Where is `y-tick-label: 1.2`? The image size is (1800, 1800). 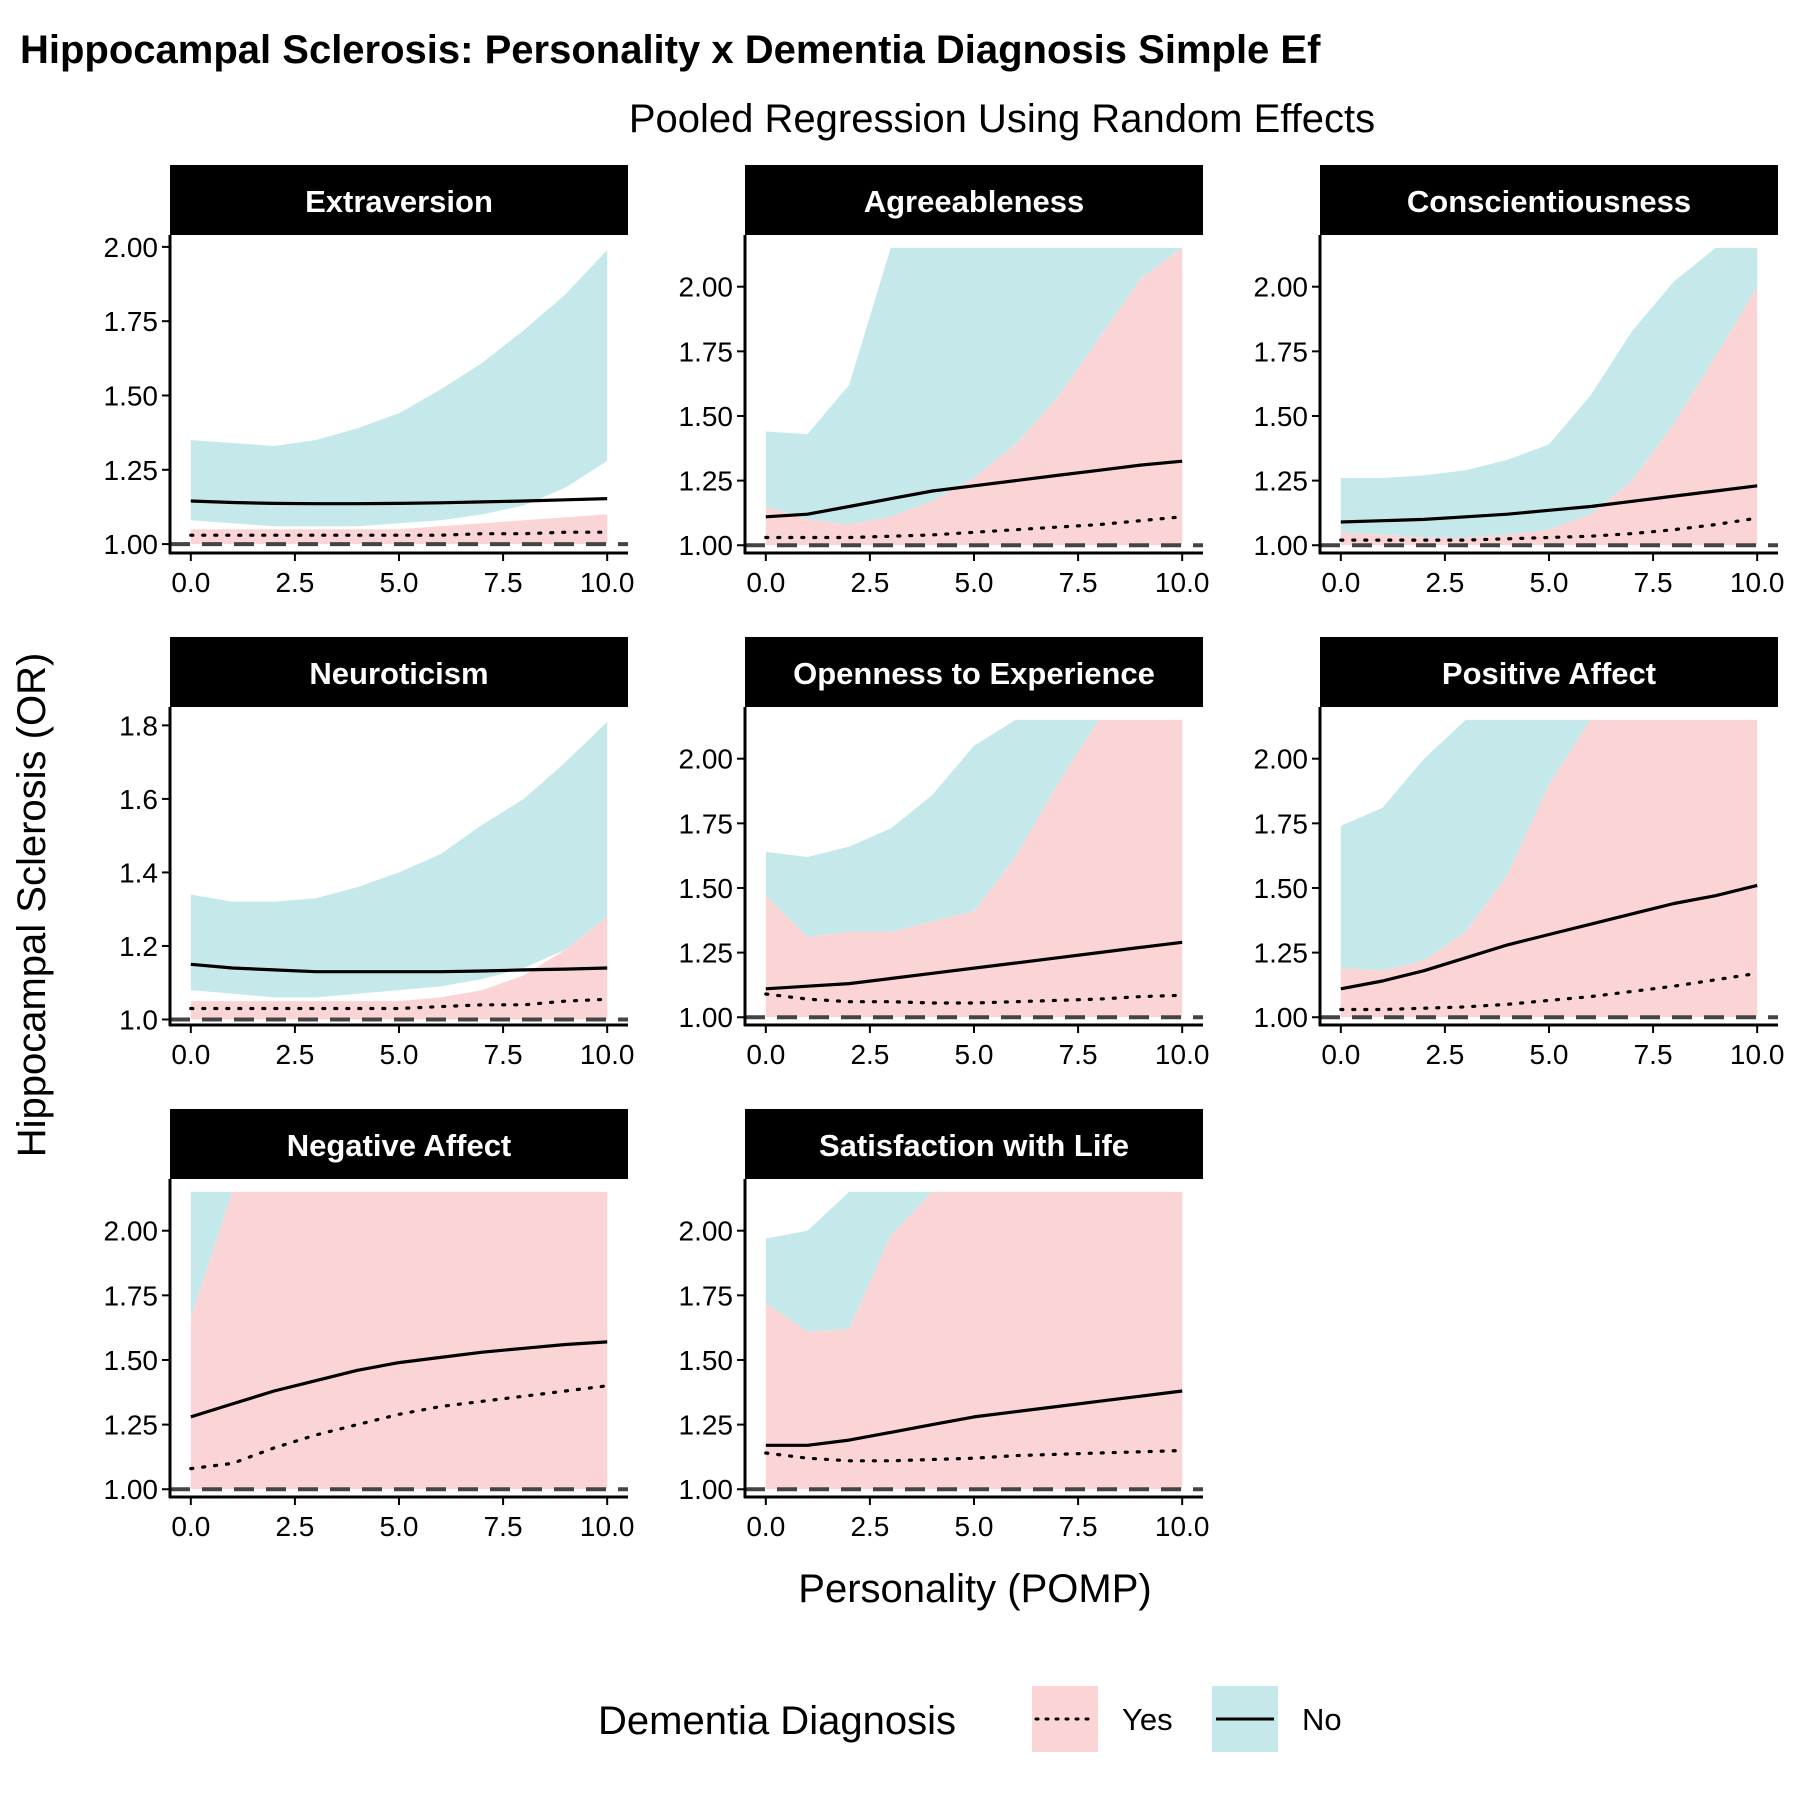 y-tick-label: 1.2 is located at coordinates (138, 946).